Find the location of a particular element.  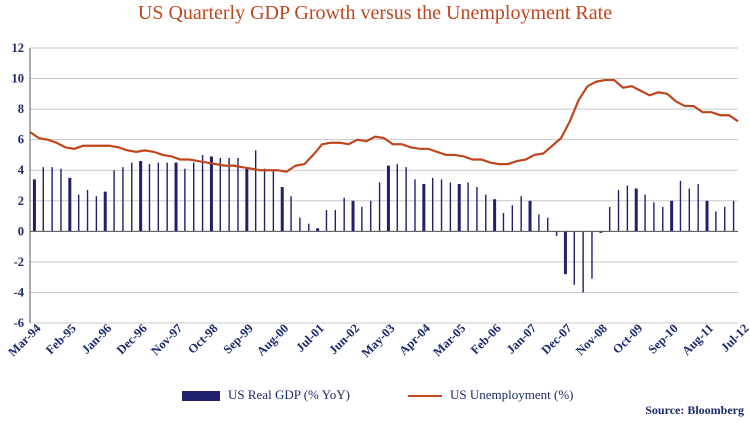

x-tick-label: Mar-94 is located at coordinates (25, 340).